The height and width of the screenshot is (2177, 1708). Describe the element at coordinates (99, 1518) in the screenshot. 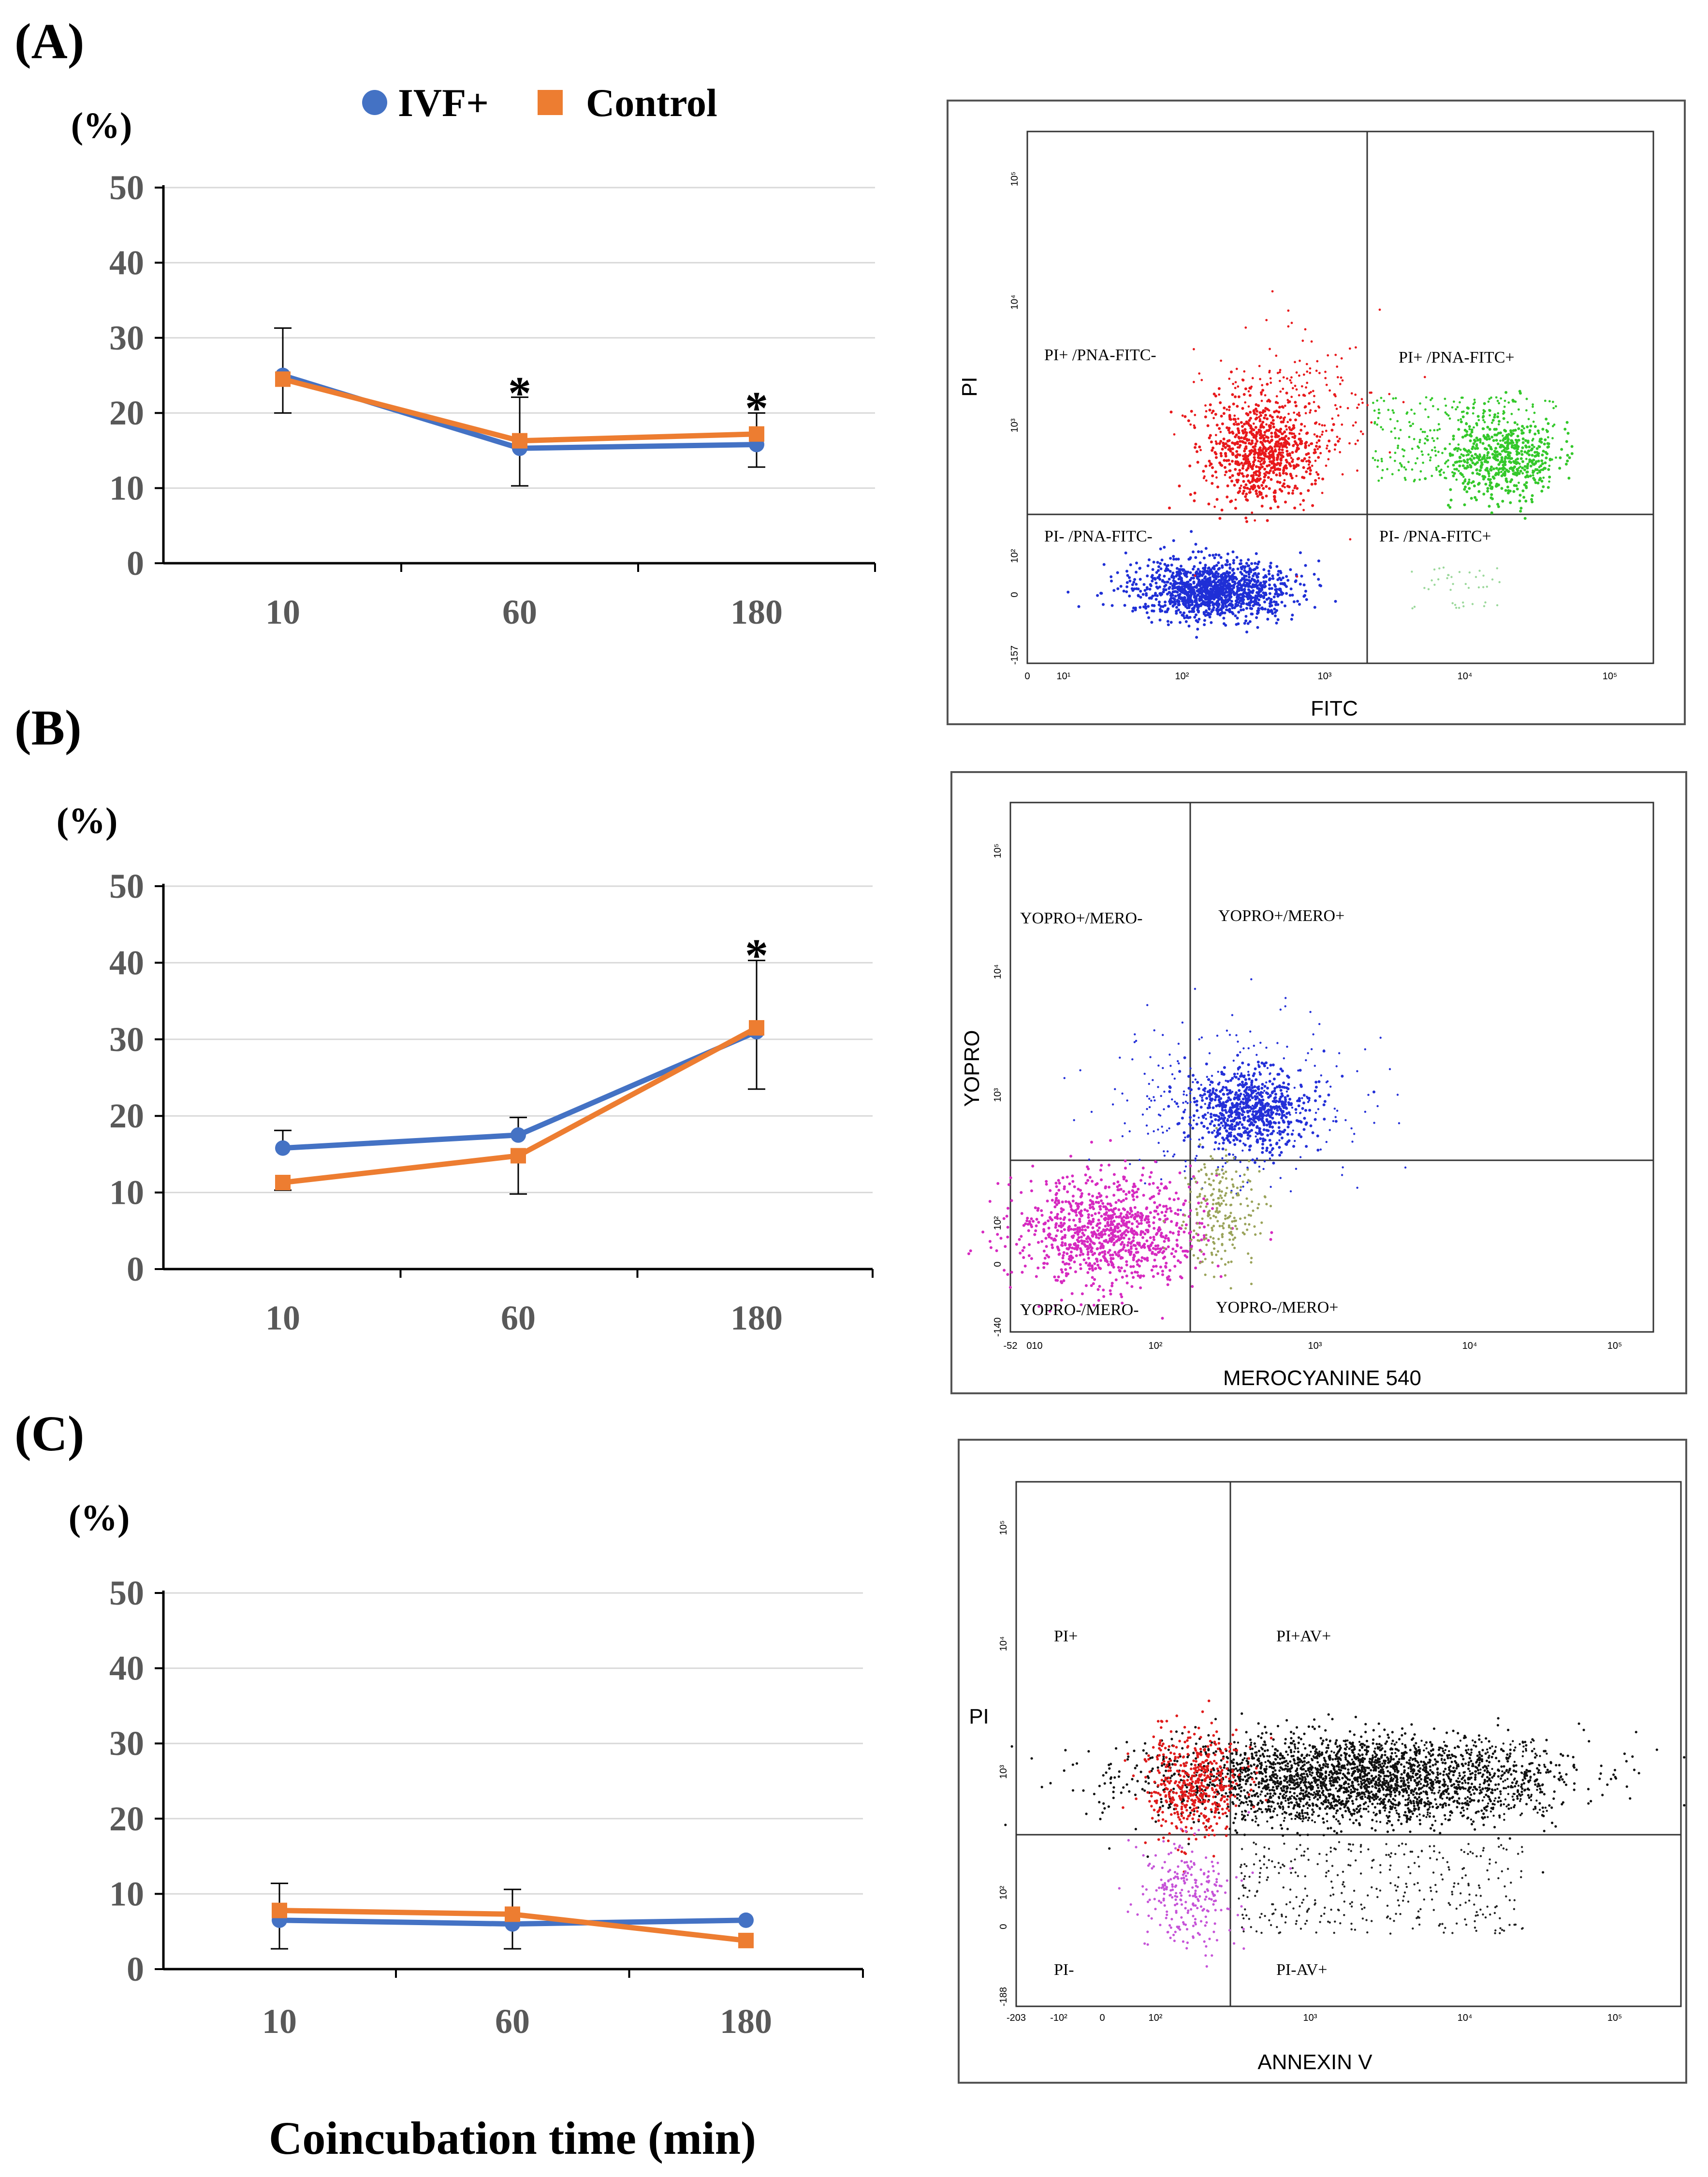

I see `y-axis-label: (%)` at that location.